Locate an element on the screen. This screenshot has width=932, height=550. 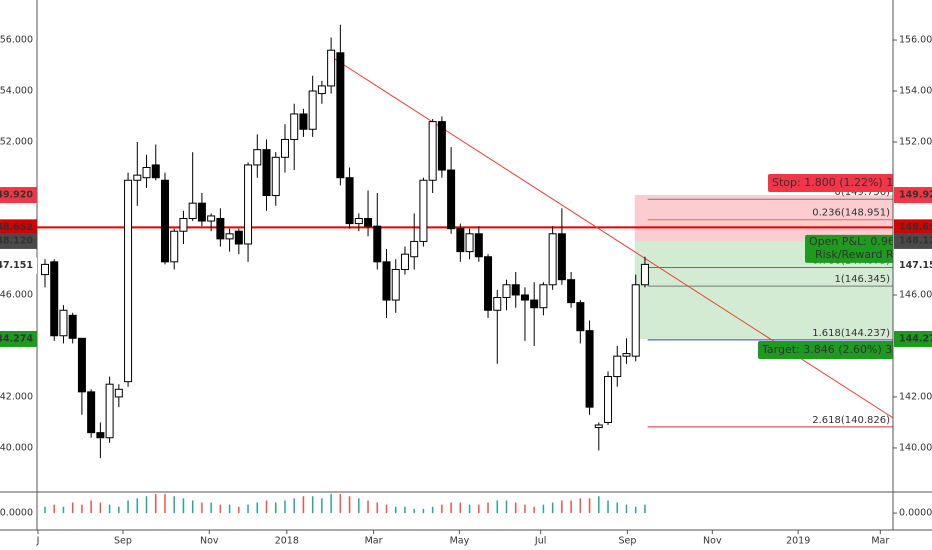
stop-label: Stop: 1.800 (1.22%) 180.0 is located at coordinates (845, 182).